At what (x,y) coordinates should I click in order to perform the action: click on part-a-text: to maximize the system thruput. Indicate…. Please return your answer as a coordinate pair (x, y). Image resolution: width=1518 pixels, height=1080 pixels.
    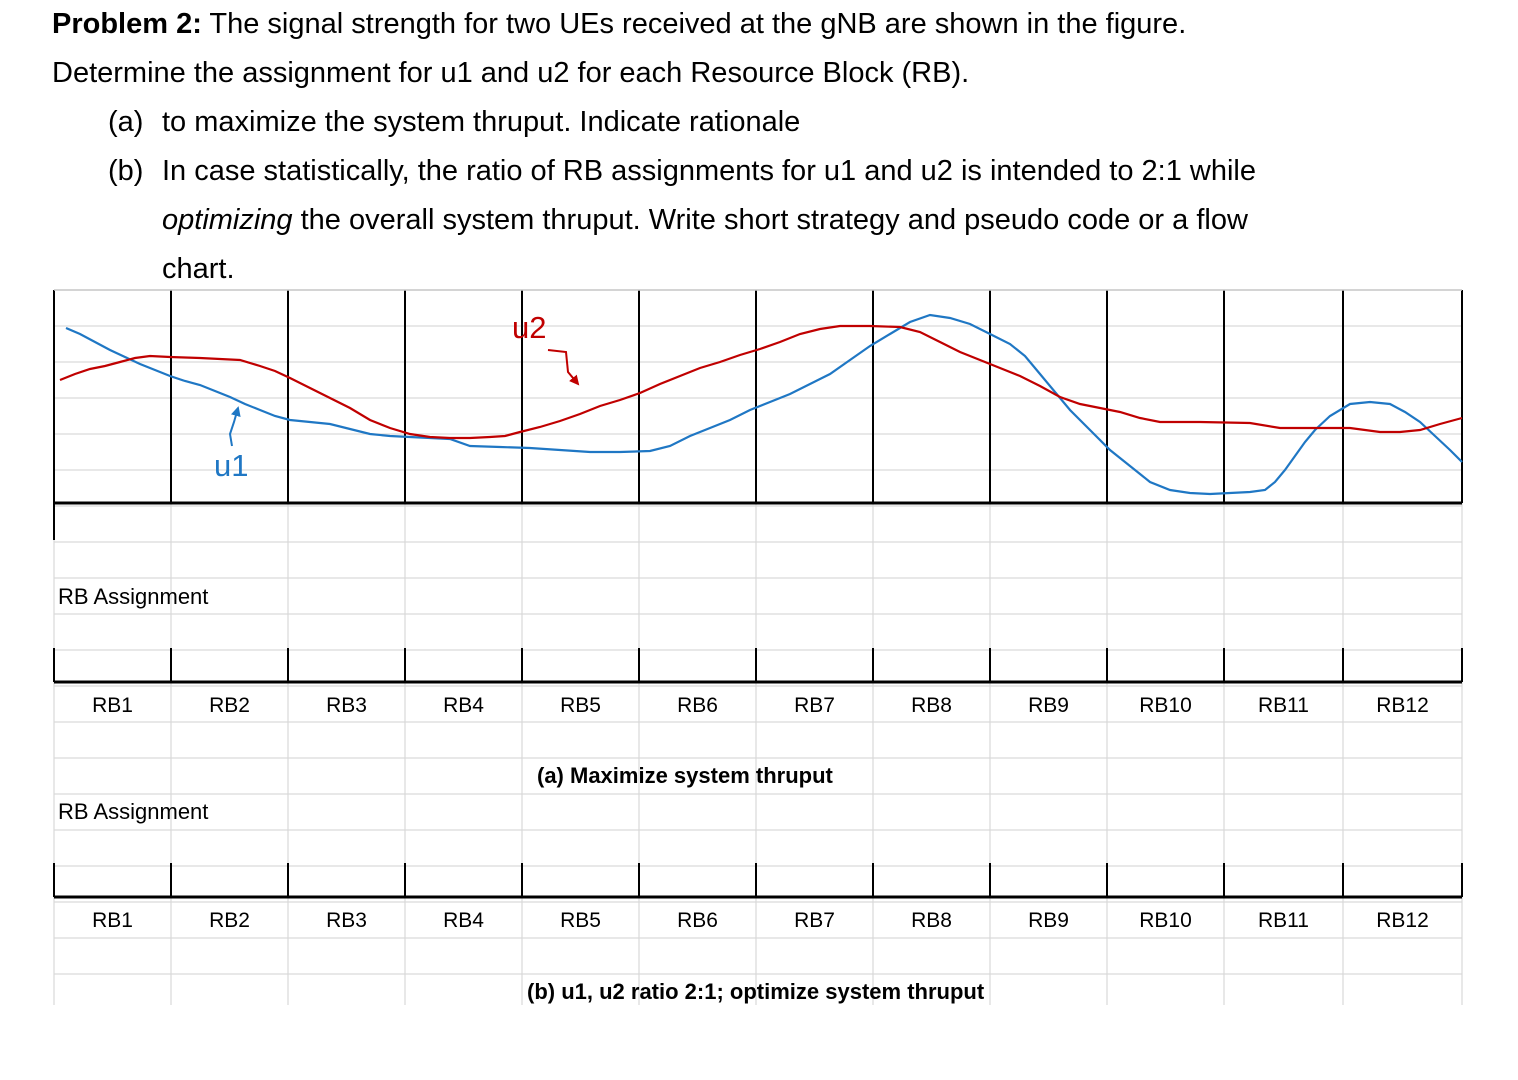
    Looking at the image, I should click on (481, 122).